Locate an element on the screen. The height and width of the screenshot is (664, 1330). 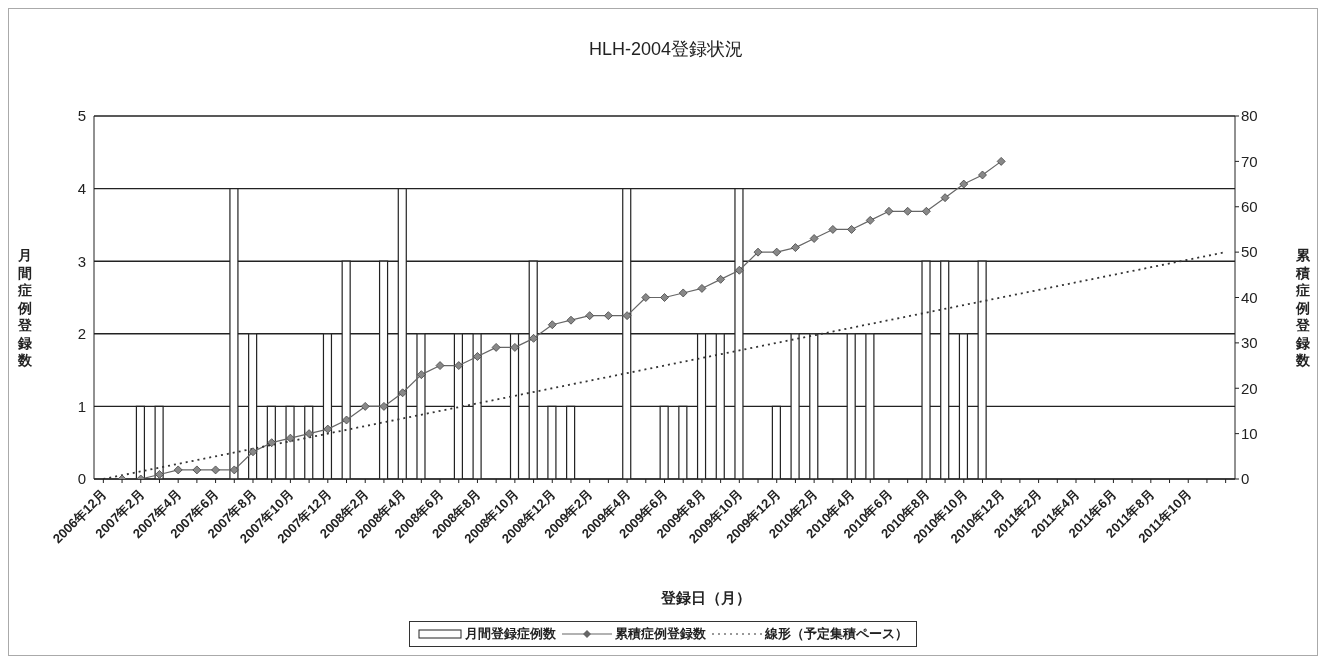
y2-axis-title: 累積症例登録数 is located at coordinates (1303, 308).